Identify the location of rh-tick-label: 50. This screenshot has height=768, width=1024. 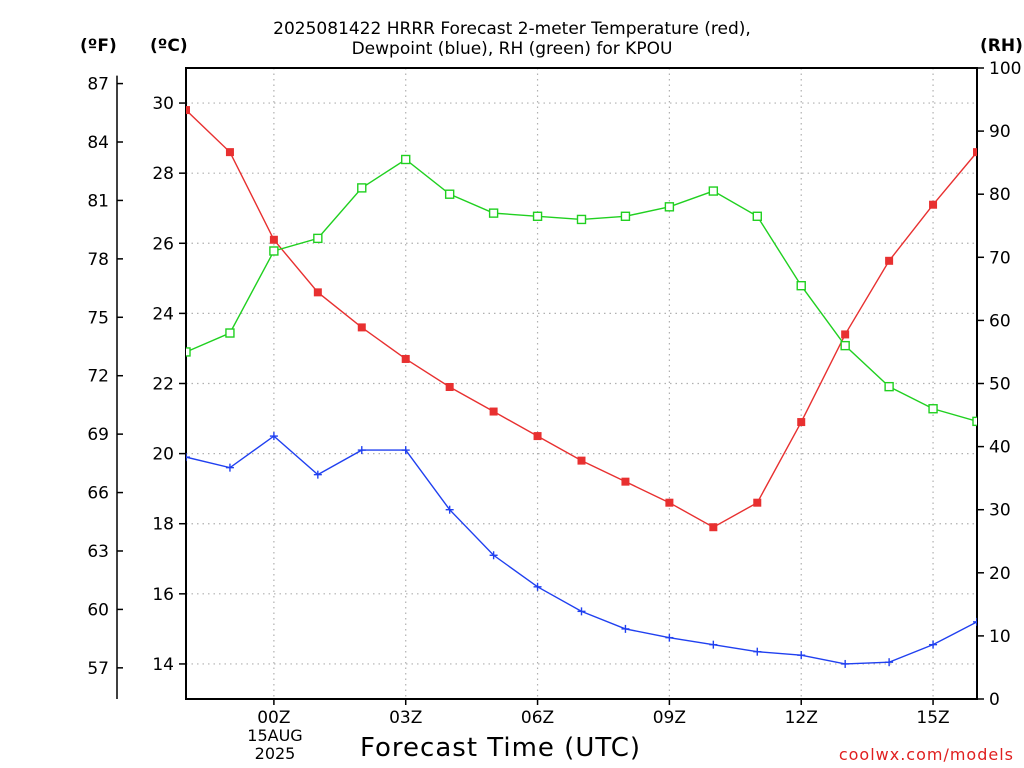
(1000, 385).